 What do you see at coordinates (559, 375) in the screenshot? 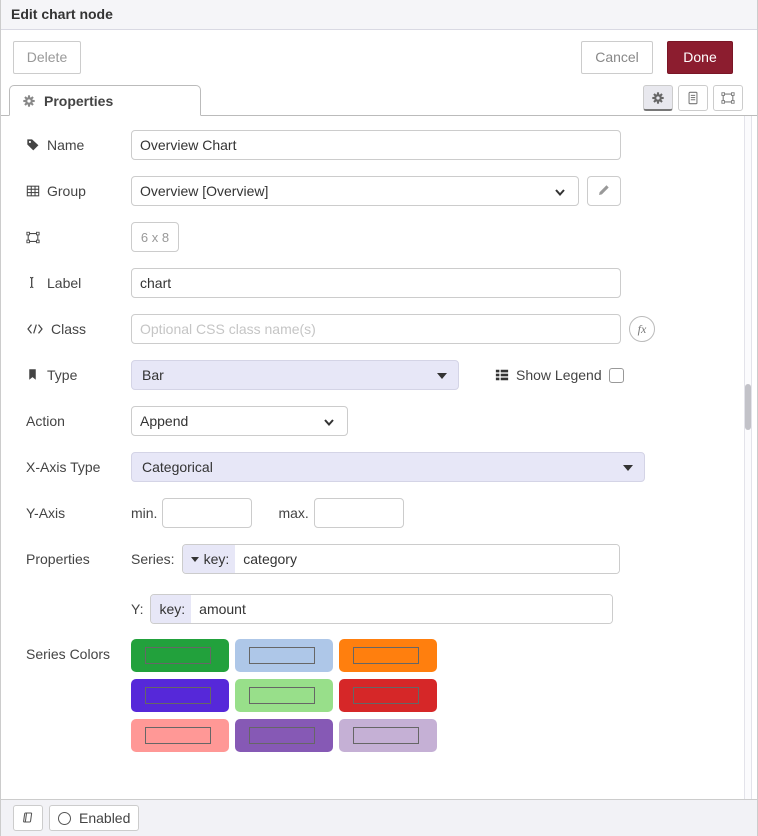
I see `show-legend-label: Show Legend` at bounding box center [559, 375].